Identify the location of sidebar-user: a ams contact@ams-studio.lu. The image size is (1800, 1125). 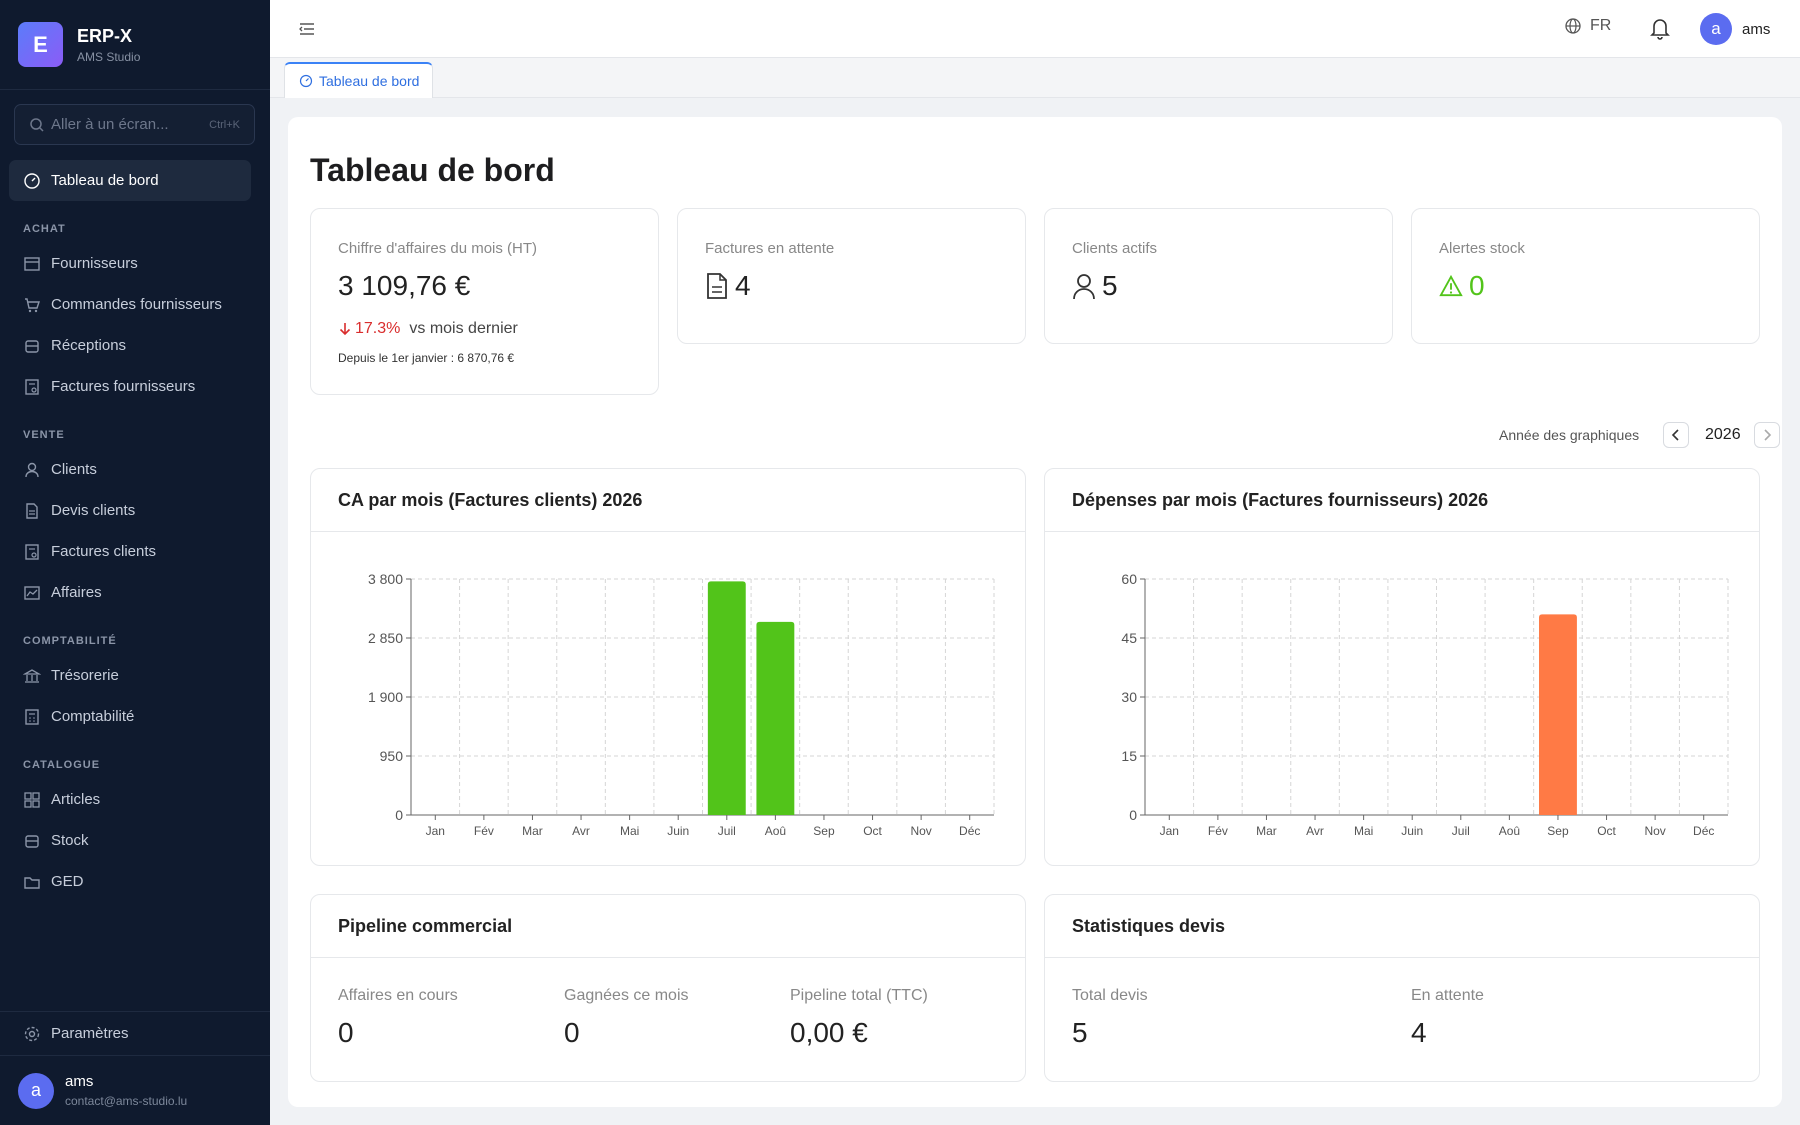
(135, 1090).